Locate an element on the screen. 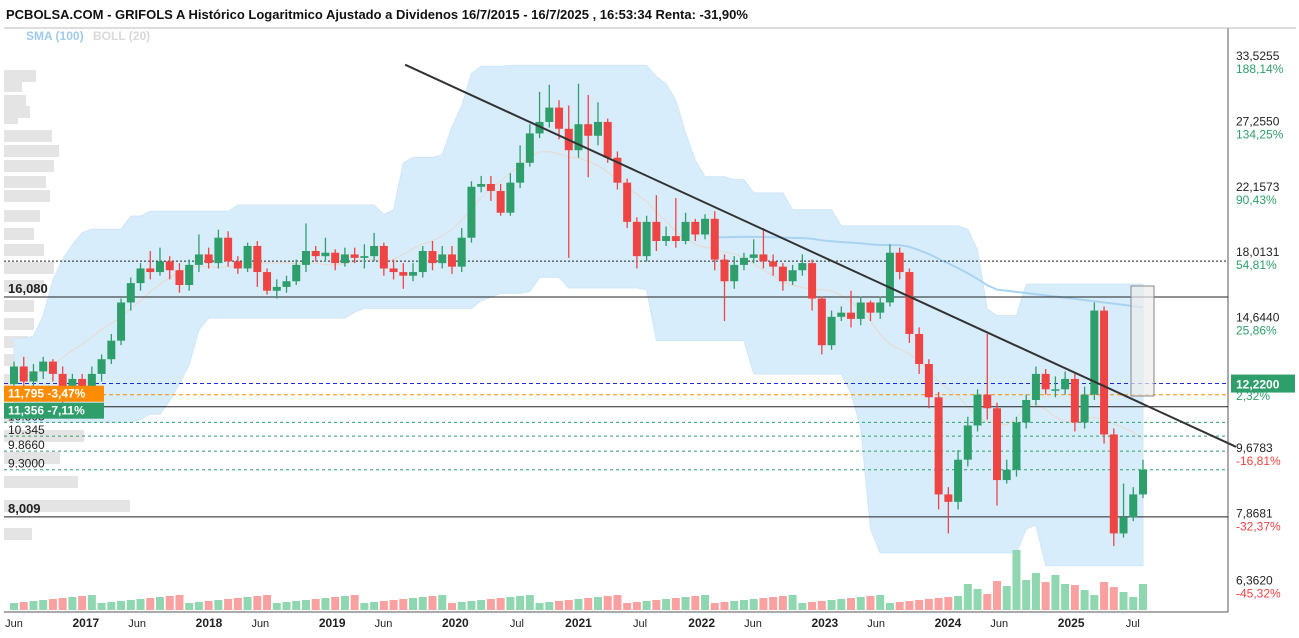 The height and width of the screenshot is (638, 1299). orange-price-tag-label: 11,795 -3,47% is located at coordinates (47, 394).